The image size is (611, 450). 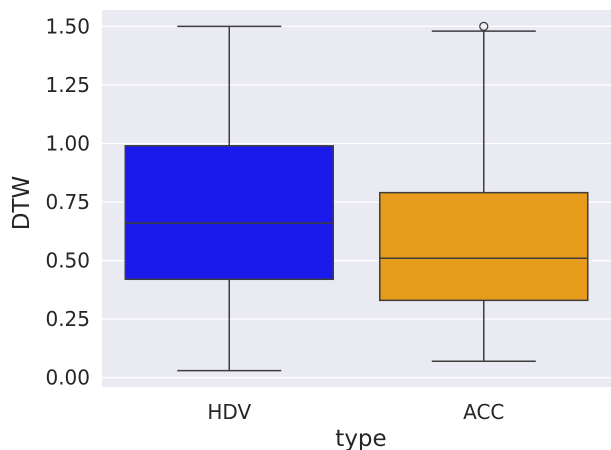 What do you see at coordinates (67, 85) in the screenshot?
I see `y-tick-label: 1.25` at bounding box center [67, 85].